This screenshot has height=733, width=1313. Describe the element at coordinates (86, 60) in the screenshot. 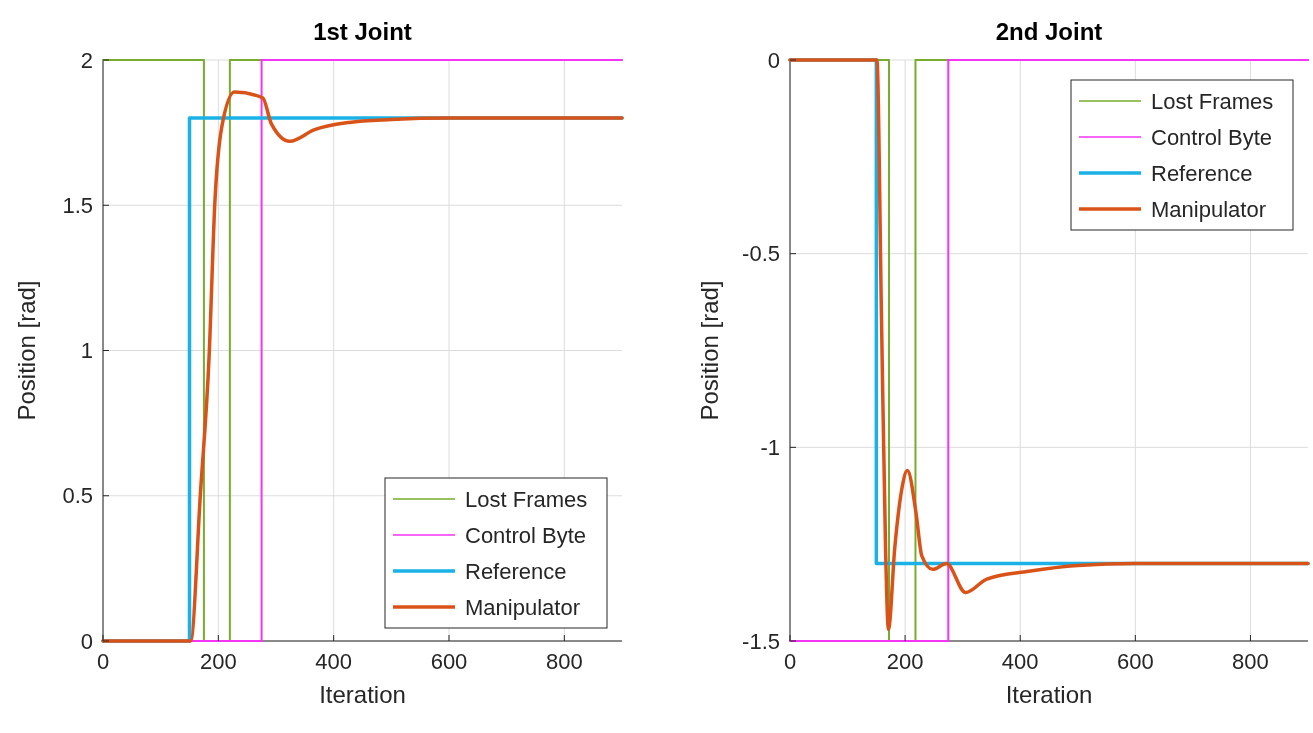

I see `y-tick-label: 2` at that location.